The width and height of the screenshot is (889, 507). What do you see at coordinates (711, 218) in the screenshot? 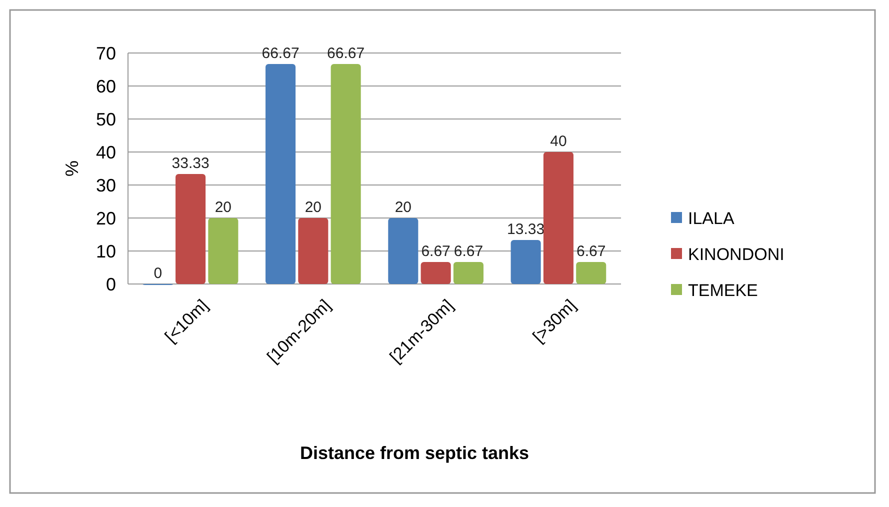
I see `legend-label: ILALA` at bounding box center [711, 218].